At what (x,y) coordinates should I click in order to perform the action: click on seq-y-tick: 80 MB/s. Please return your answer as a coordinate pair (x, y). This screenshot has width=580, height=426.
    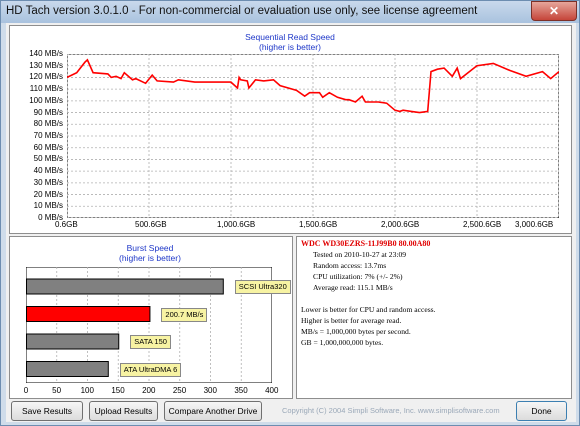
    Looking at the image, I should click on (48, 124).